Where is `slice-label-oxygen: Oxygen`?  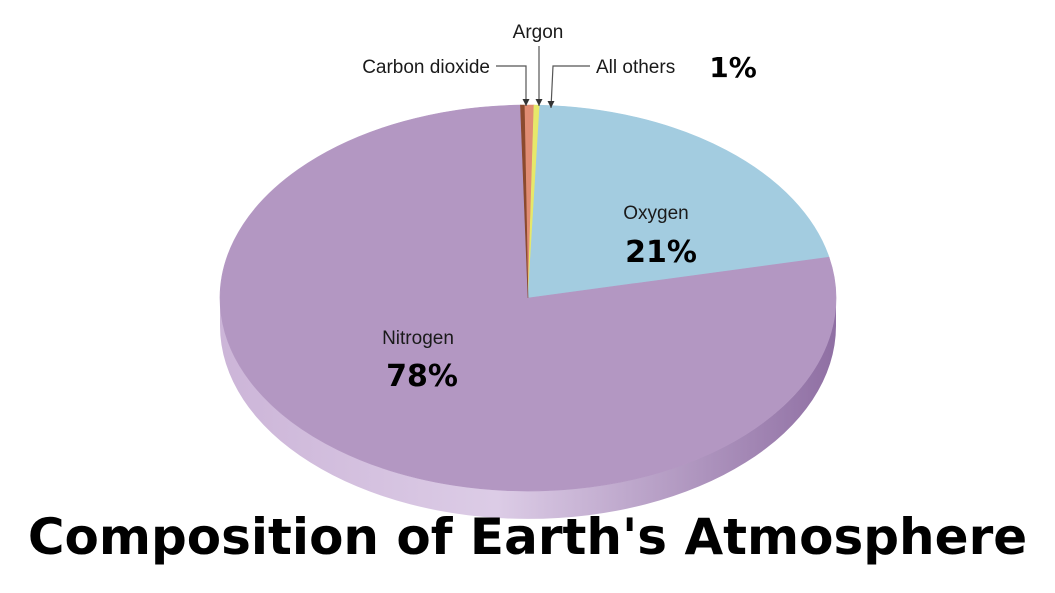
slice-label-oxygen: Oxygen is located at coordinates (655, 213).